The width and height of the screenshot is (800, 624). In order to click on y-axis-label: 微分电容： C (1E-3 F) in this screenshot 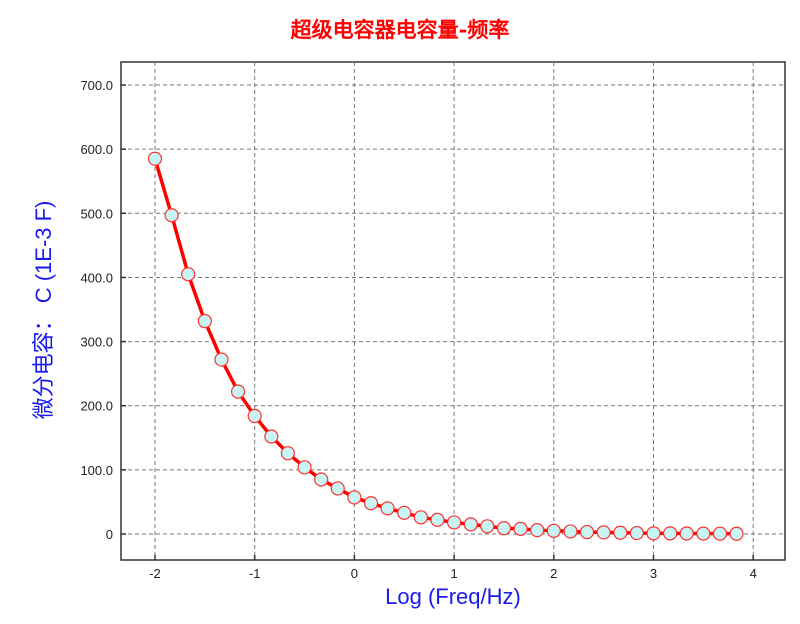, I will do `click(43, 310)`.